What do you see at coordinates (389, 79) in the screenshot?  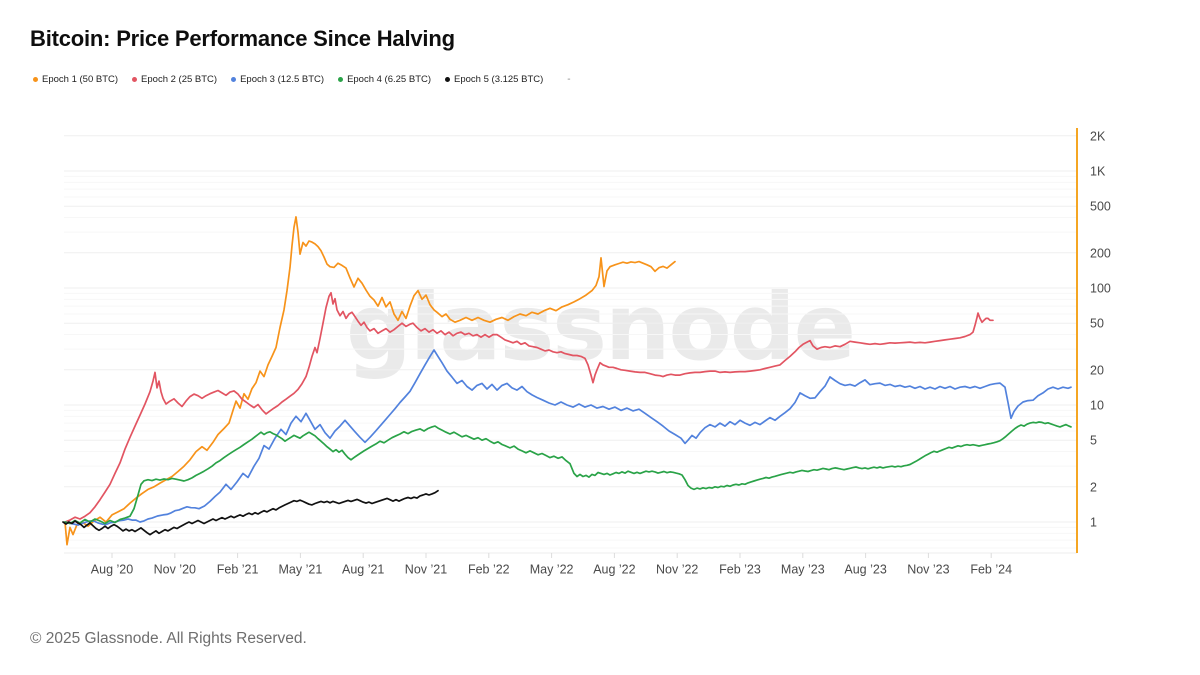 I see `legend-label: Epoch 4 (6.25 BTC)` at bounding box center [389, 79].